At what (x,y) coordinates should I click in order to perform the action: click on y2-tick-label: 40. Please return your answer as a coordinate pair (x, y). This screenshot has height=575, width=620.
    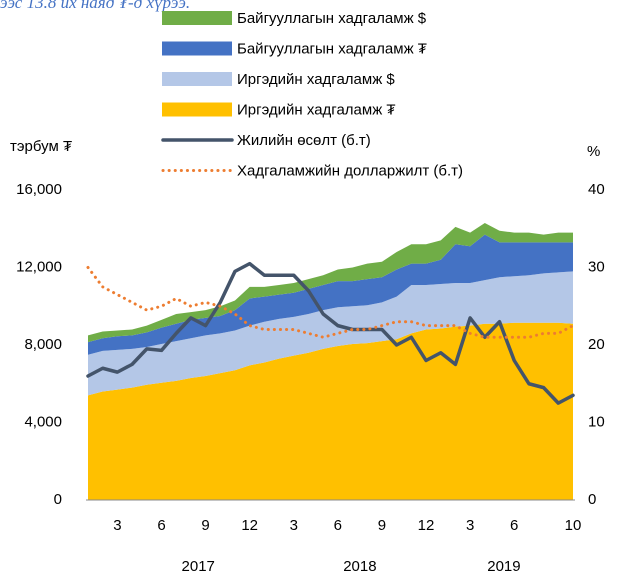
    Looking at the image, I should click on (596, 189).